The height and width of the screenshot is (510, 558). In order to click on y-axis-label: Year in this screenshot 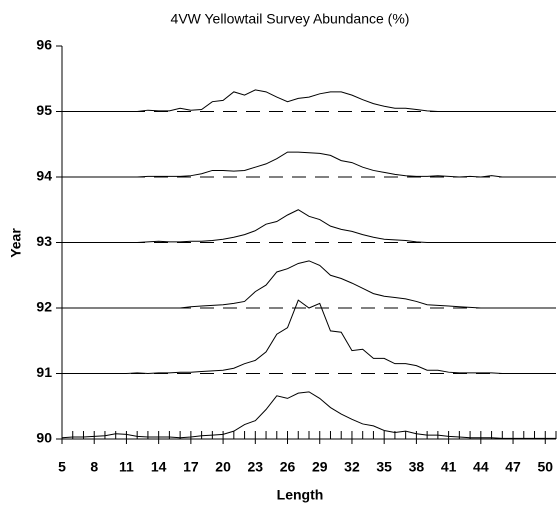, I will do `click(16, 243)`.